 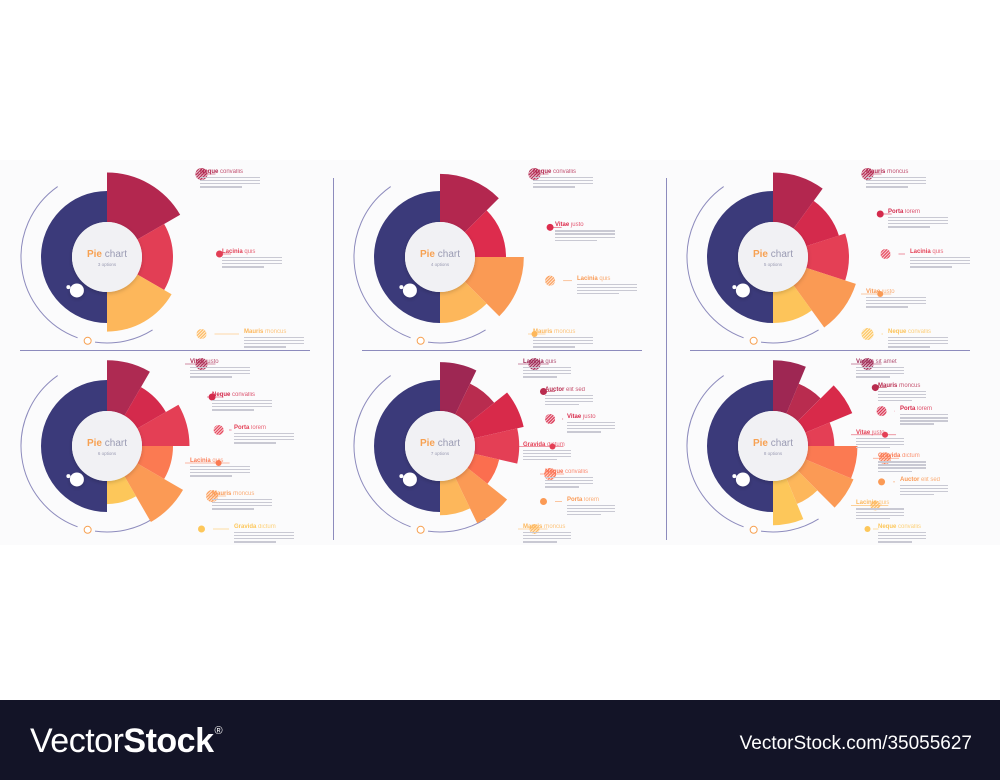 I want to click on callout-label-rest: dictum, so click(x=266, y=527).